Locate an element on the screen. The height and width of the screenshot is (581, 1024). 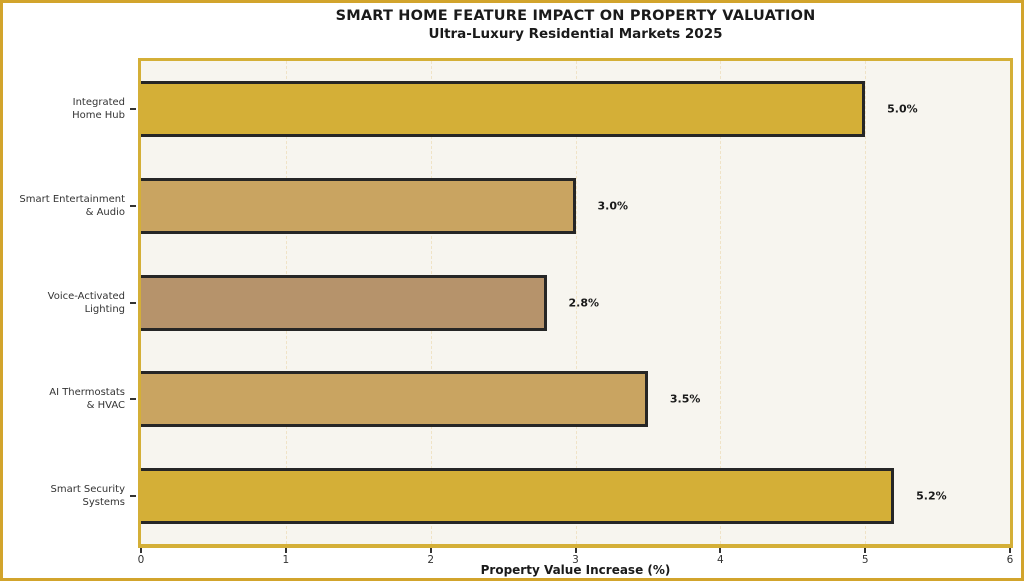
category-label-line: Voice-Activated is located at coordinates (86, 296).